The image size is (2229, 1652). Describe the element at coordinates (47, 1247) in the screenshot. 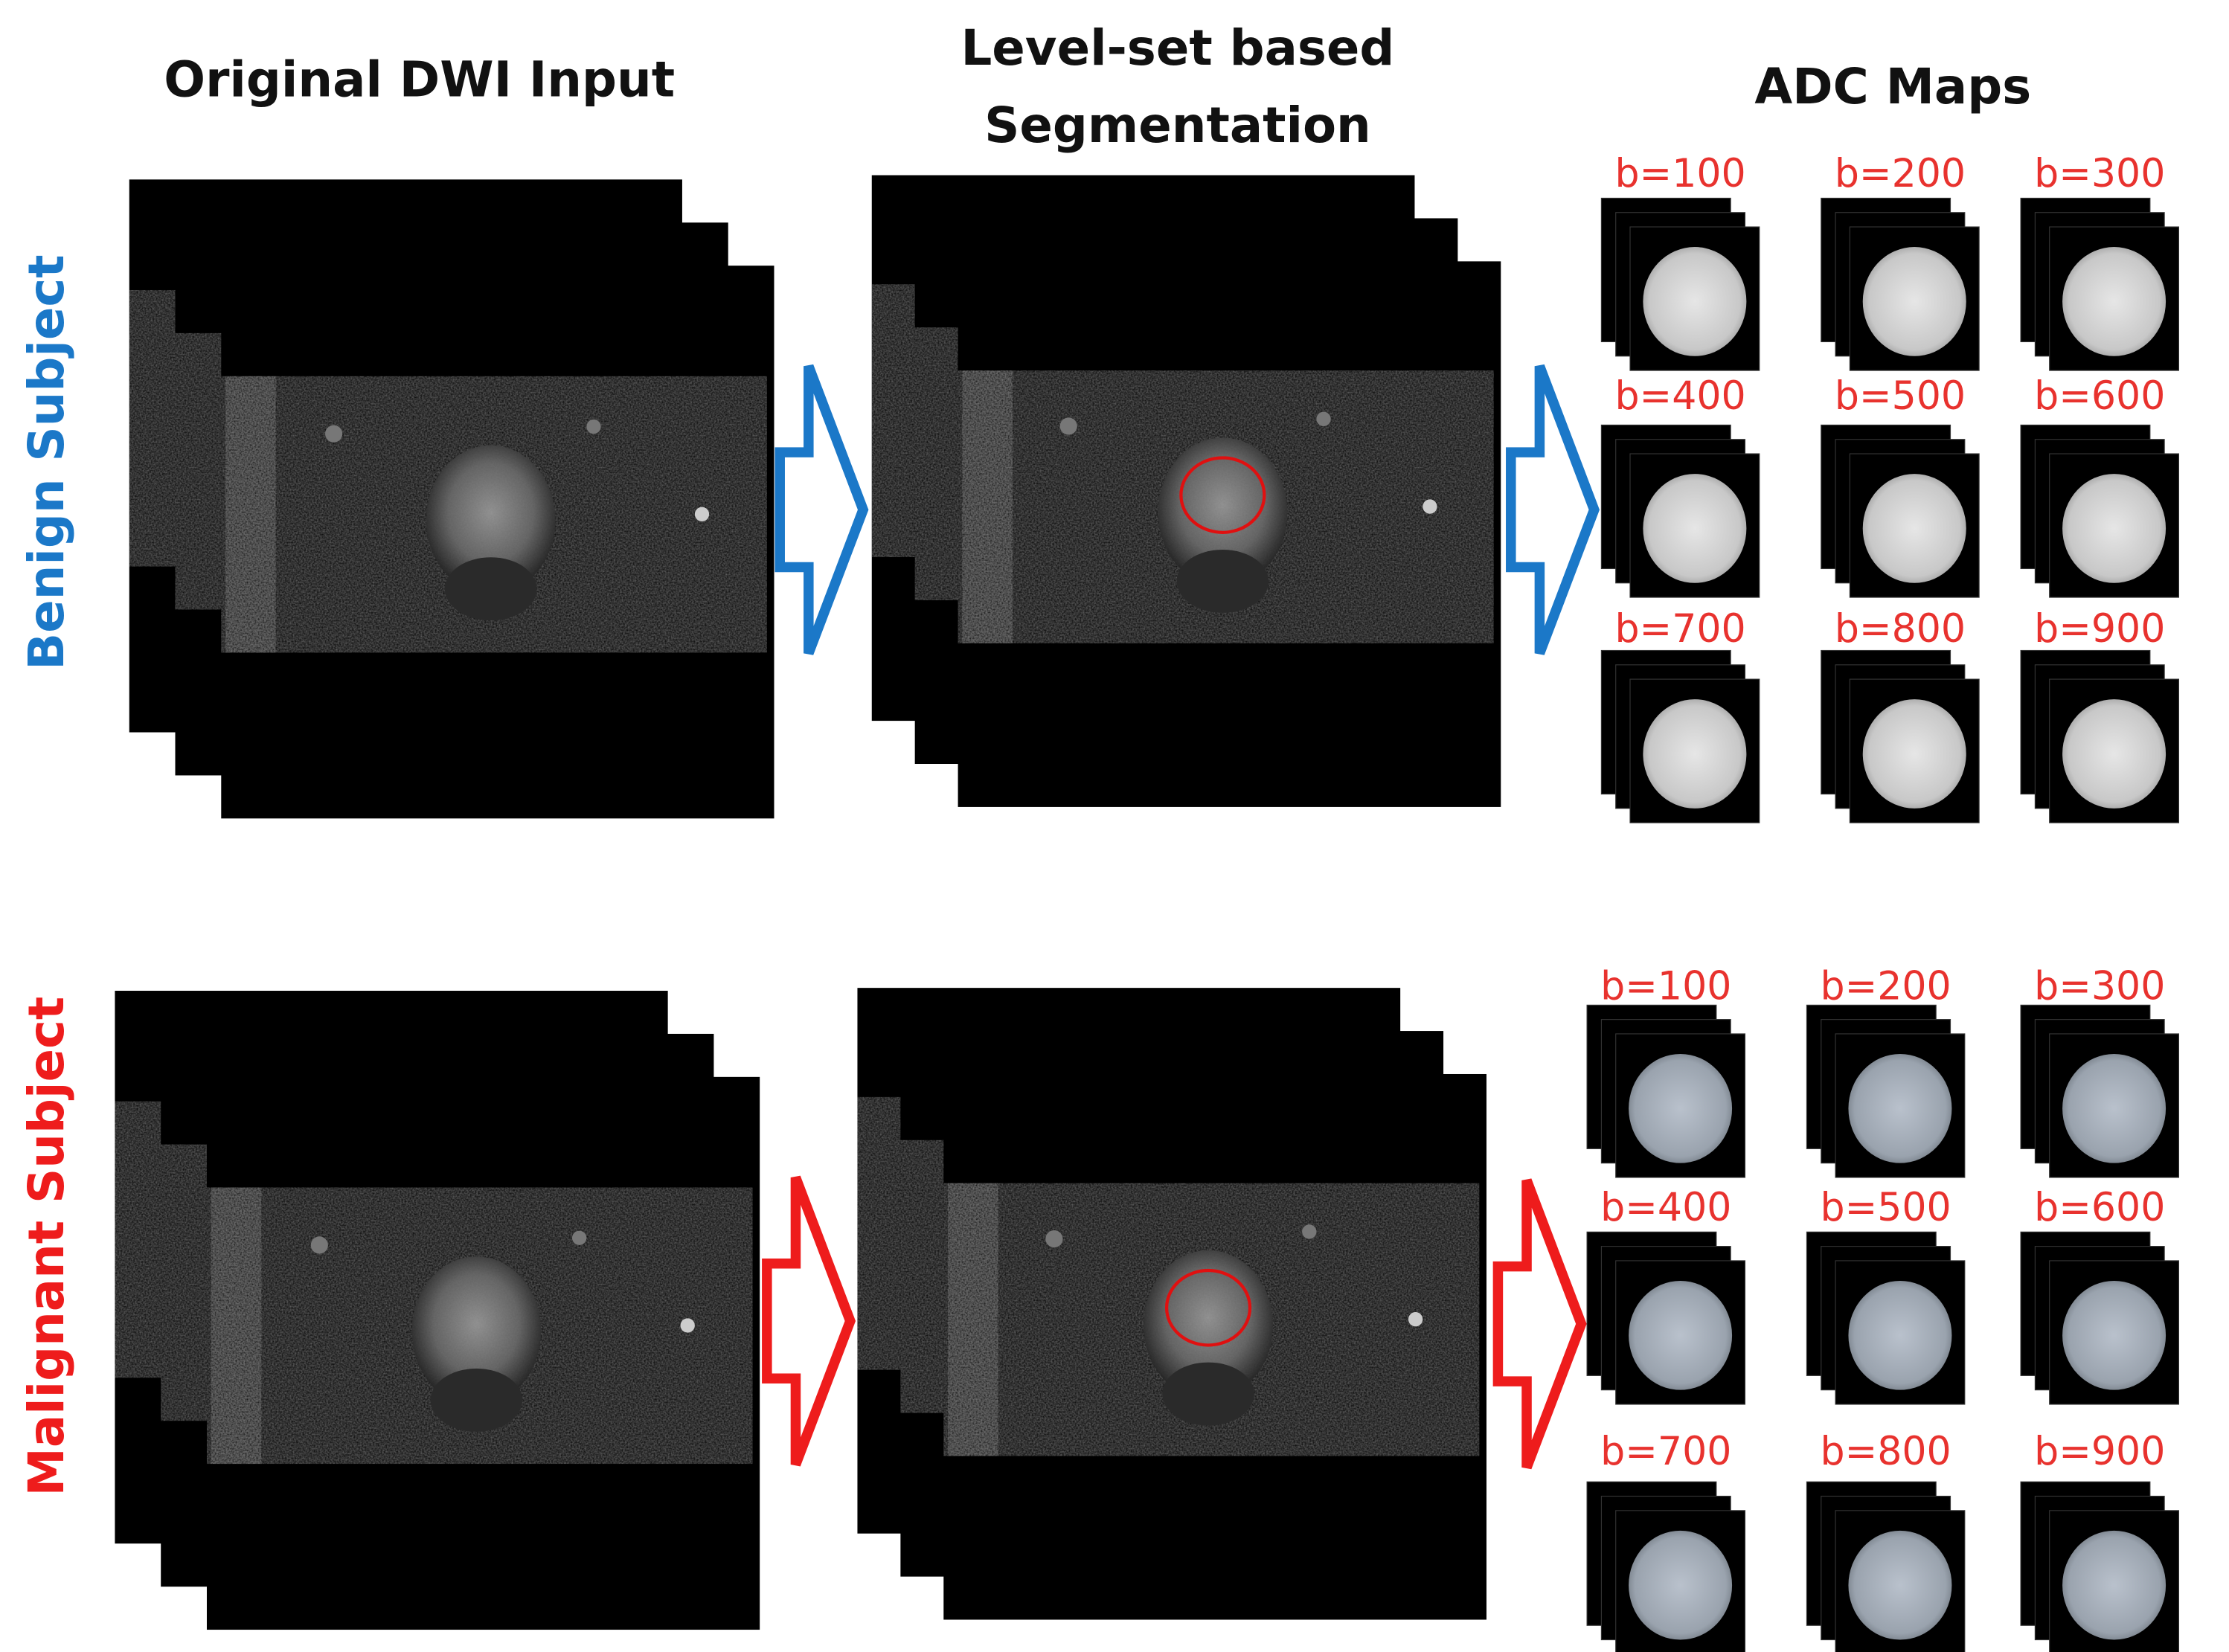

I see `row-label: Malignant Subject` at that location.